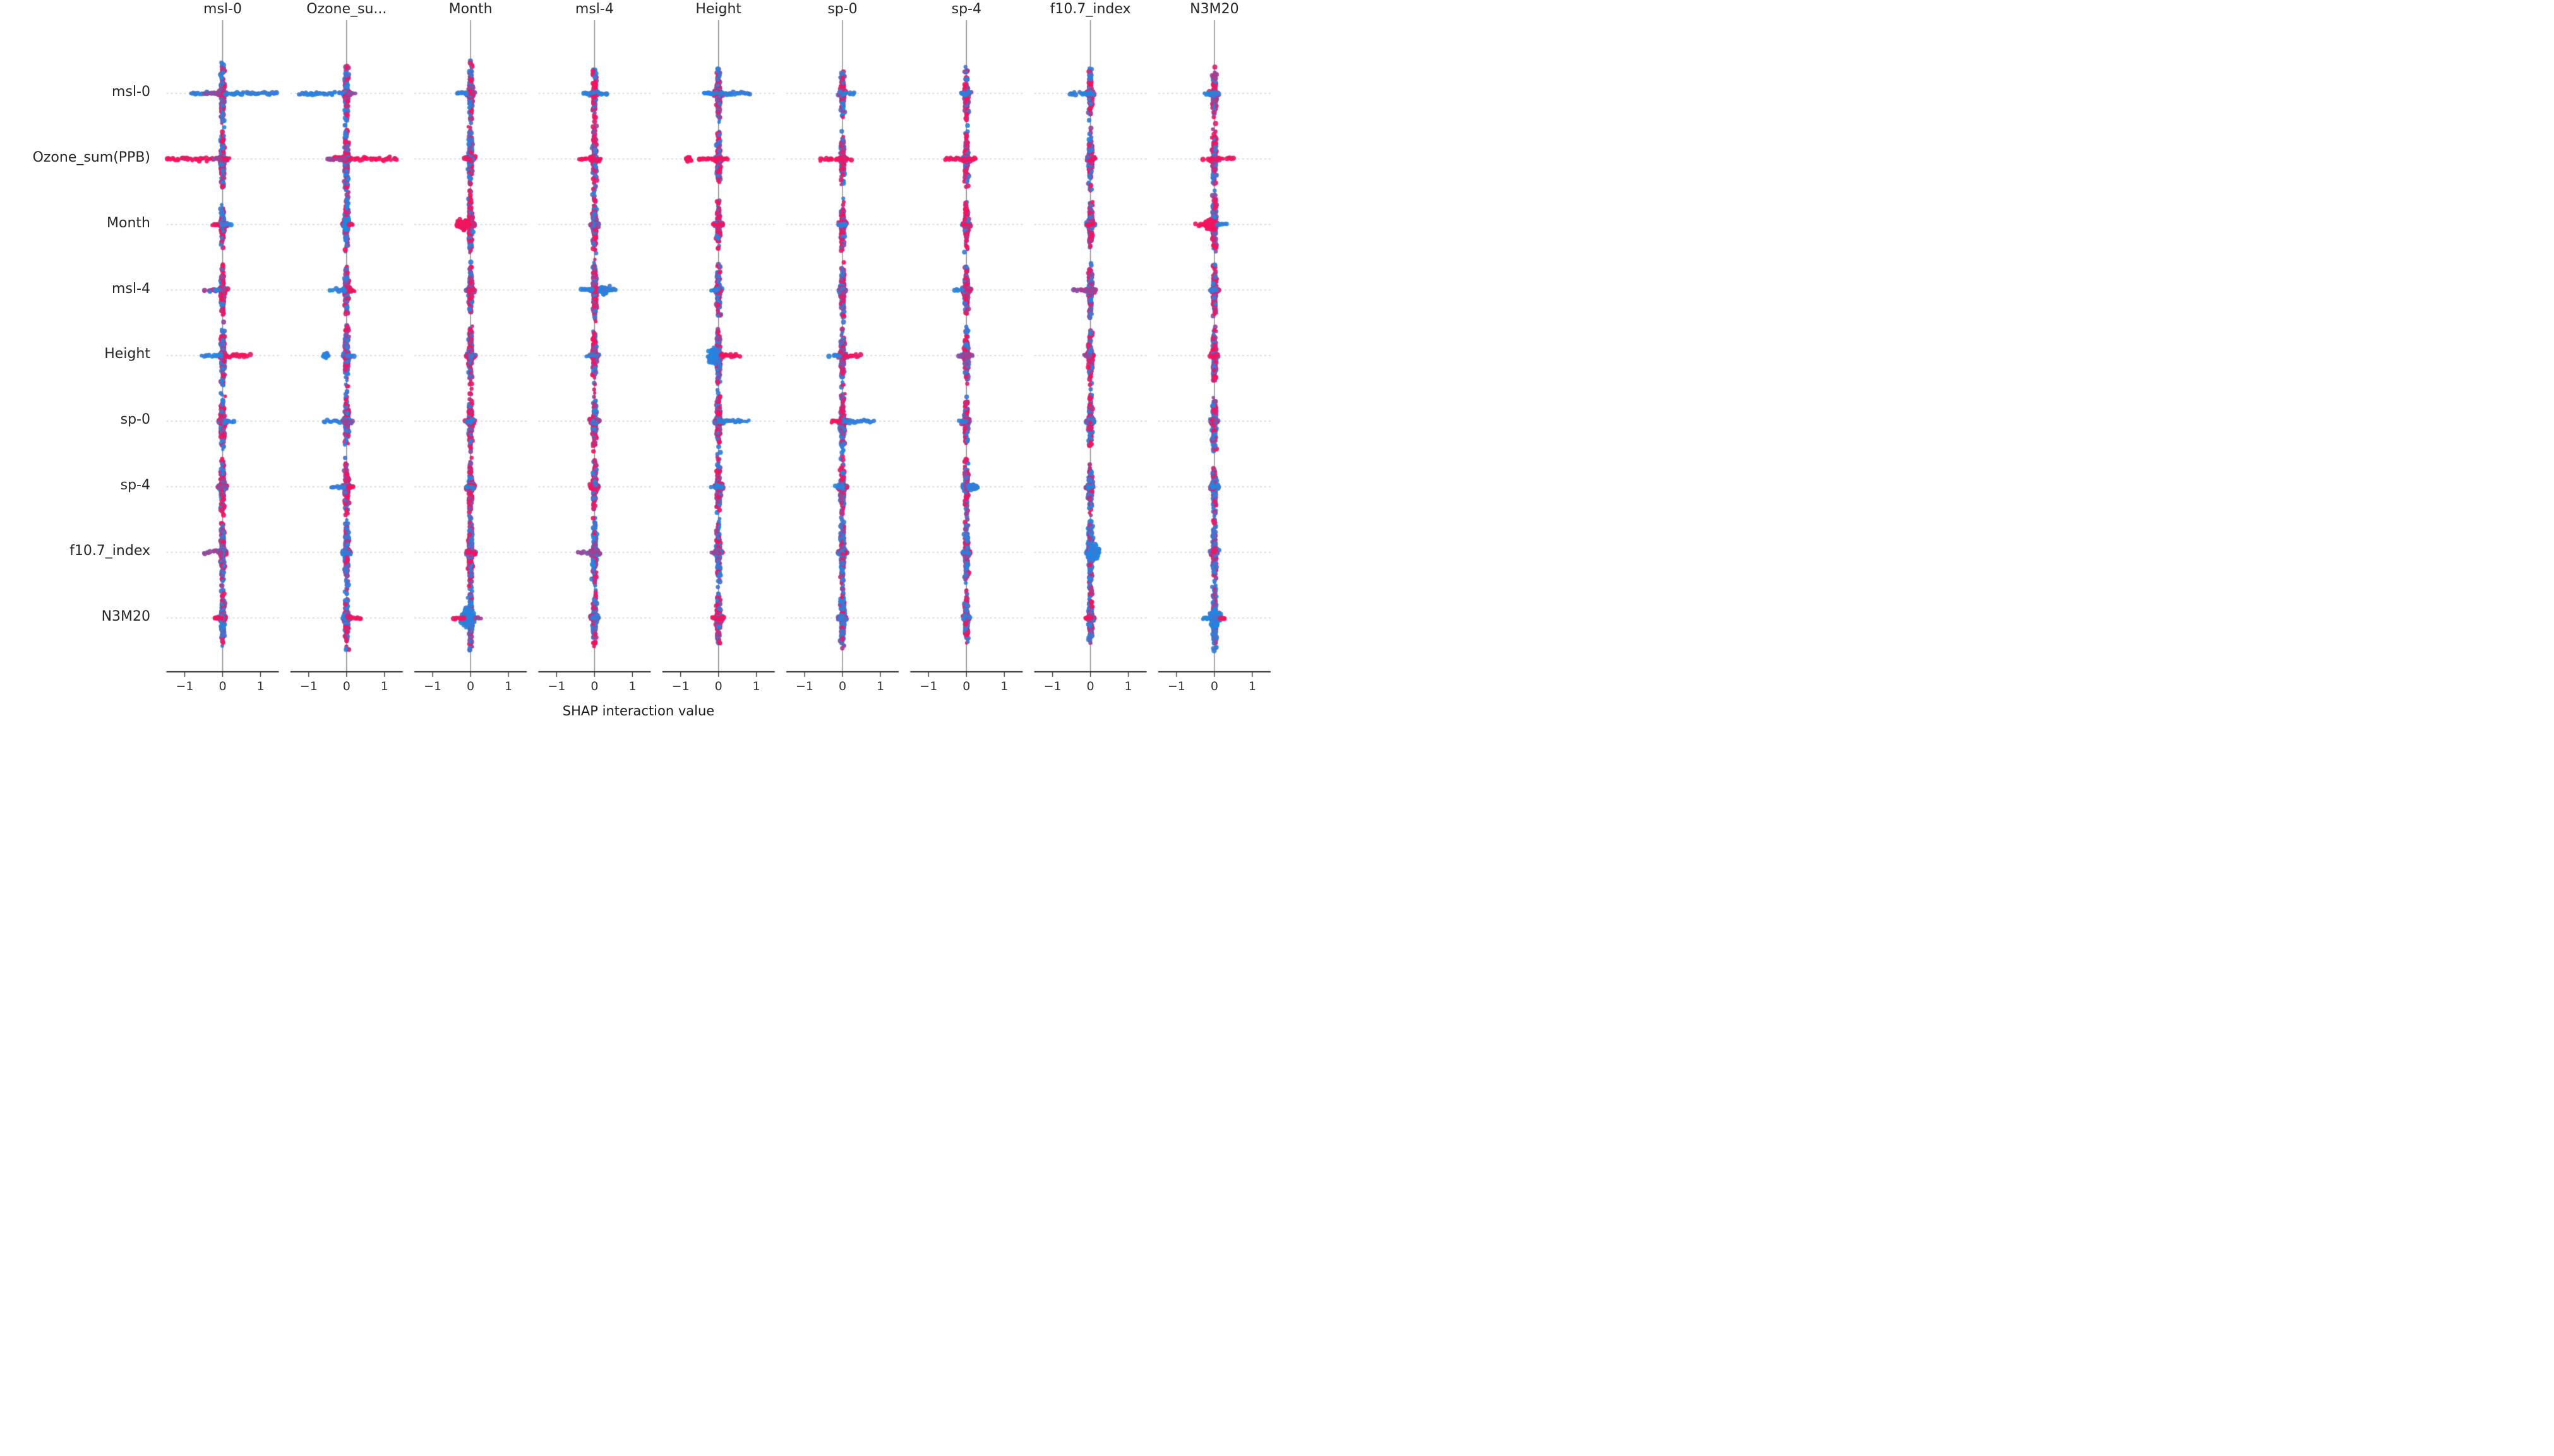 This screenshot has width=2554, height=1456. I want to click on row-label-5: sp-0, so click(135, 420).